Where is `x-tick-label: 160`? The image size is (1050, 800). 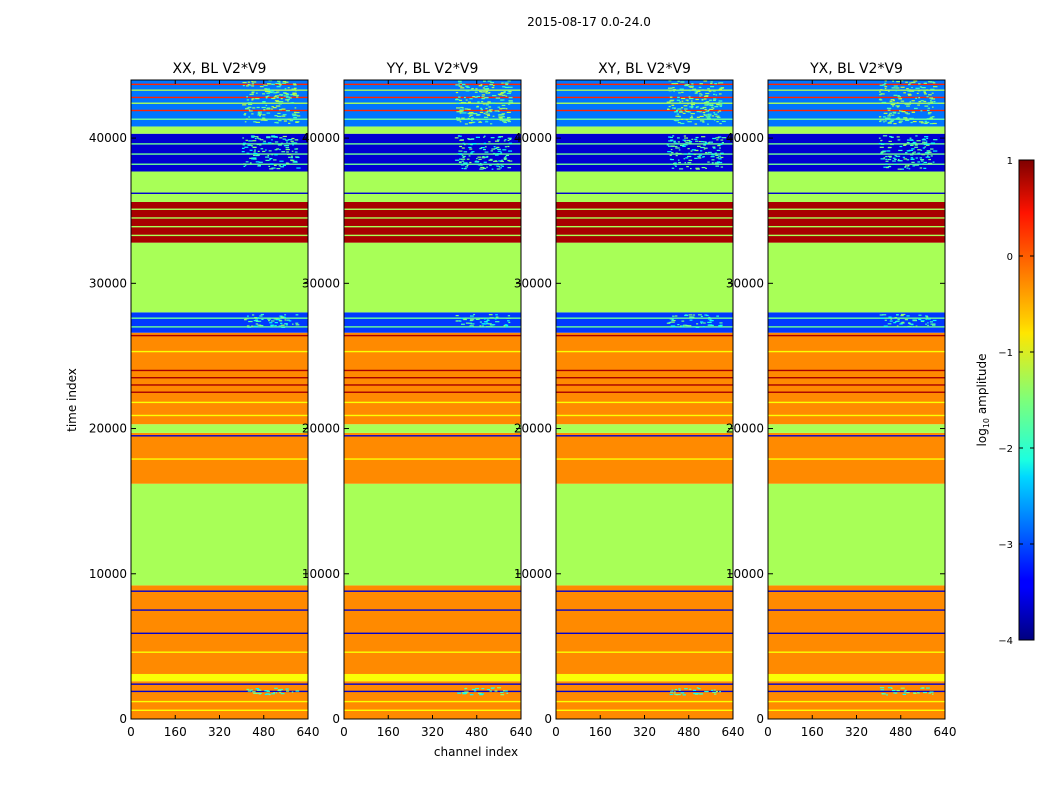 x-tick-label: 160 is located at coordinates (175, 732).